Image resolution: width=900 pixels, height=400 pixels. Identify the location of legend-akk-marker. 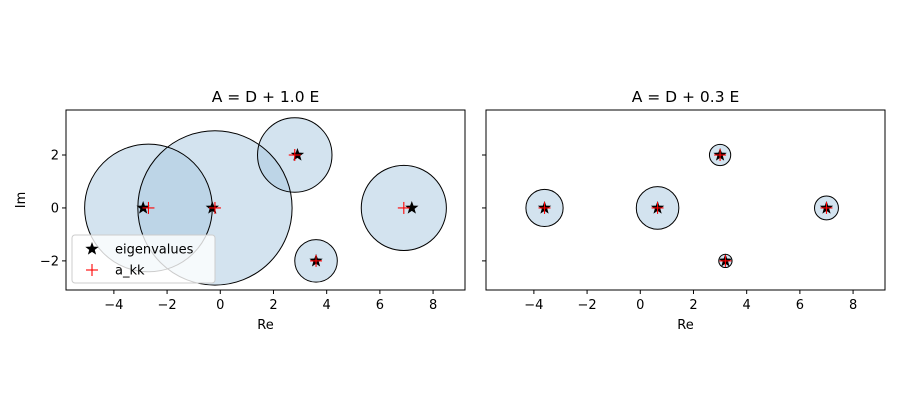
(92, 270).